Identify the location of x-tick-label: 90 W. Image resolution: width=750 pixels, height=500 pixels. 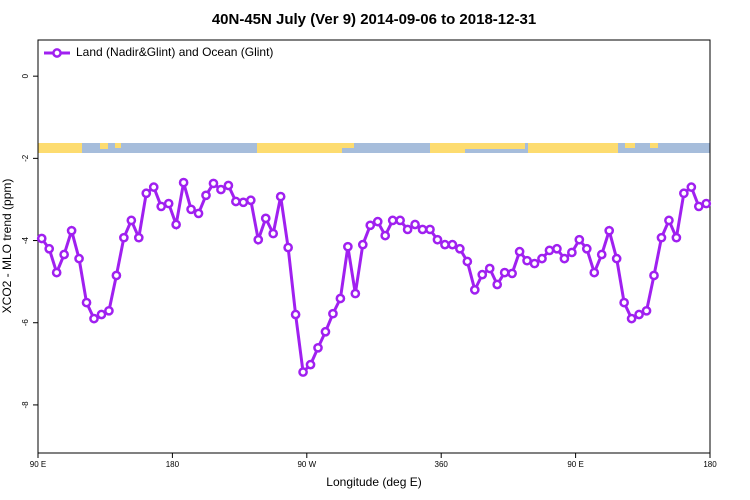
(306, 464).